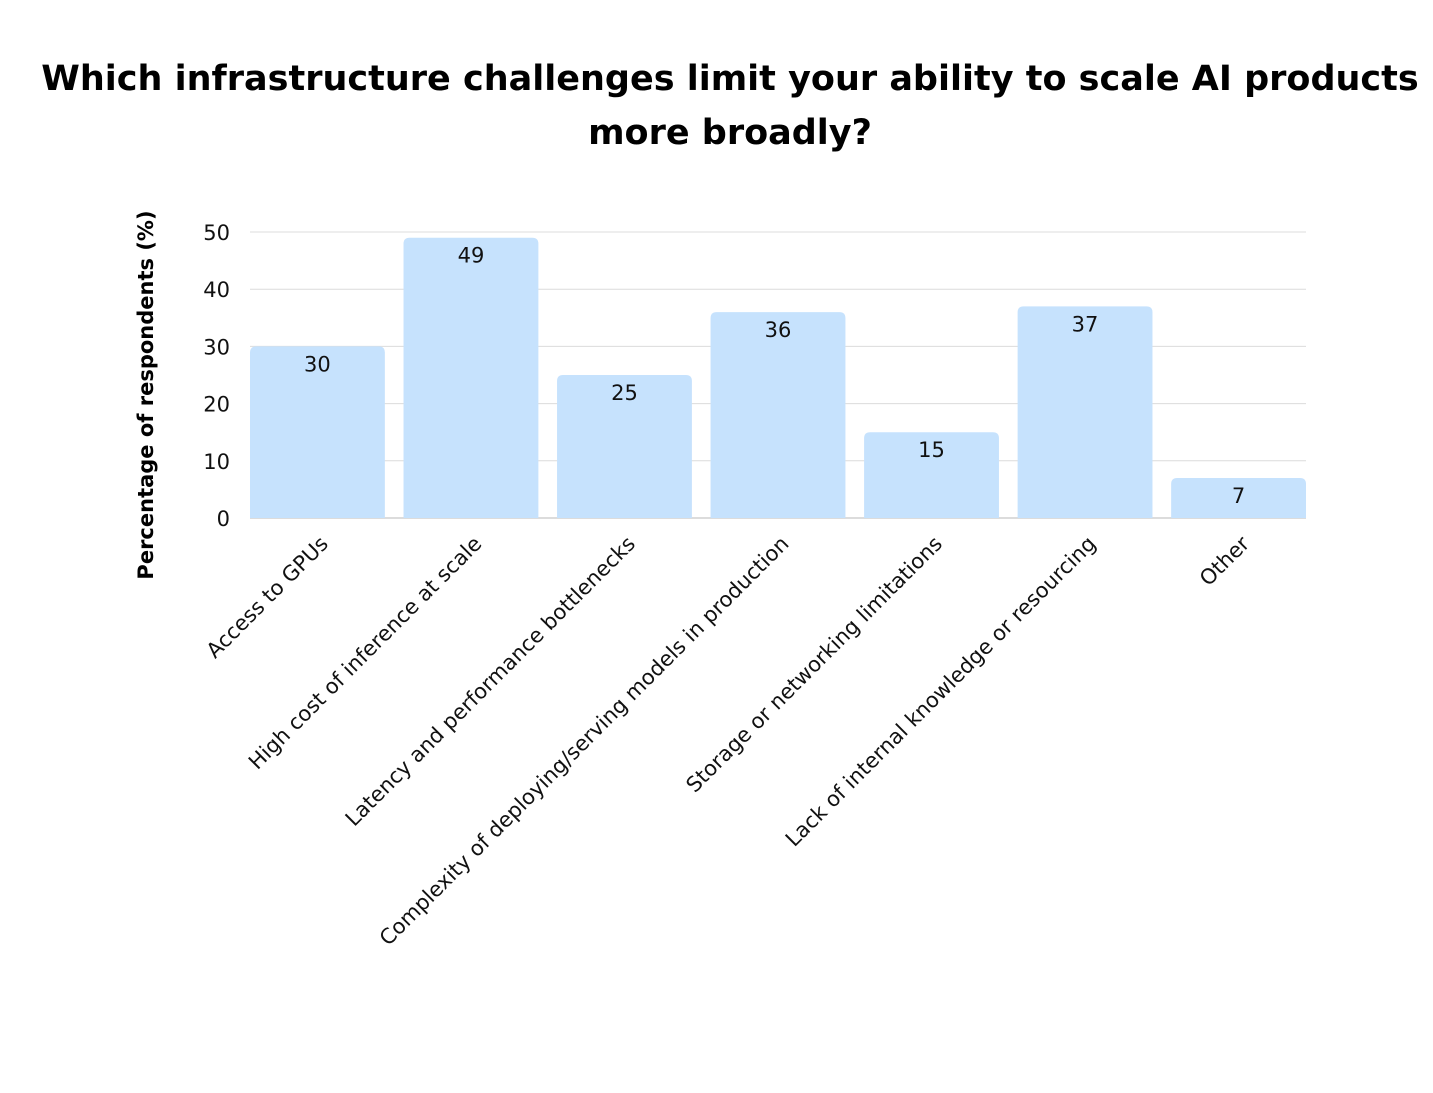 The height and width of the screenshot is (1093, 1433). I want to click on x-tick-label: Access to GPUs, so click(267, 597).